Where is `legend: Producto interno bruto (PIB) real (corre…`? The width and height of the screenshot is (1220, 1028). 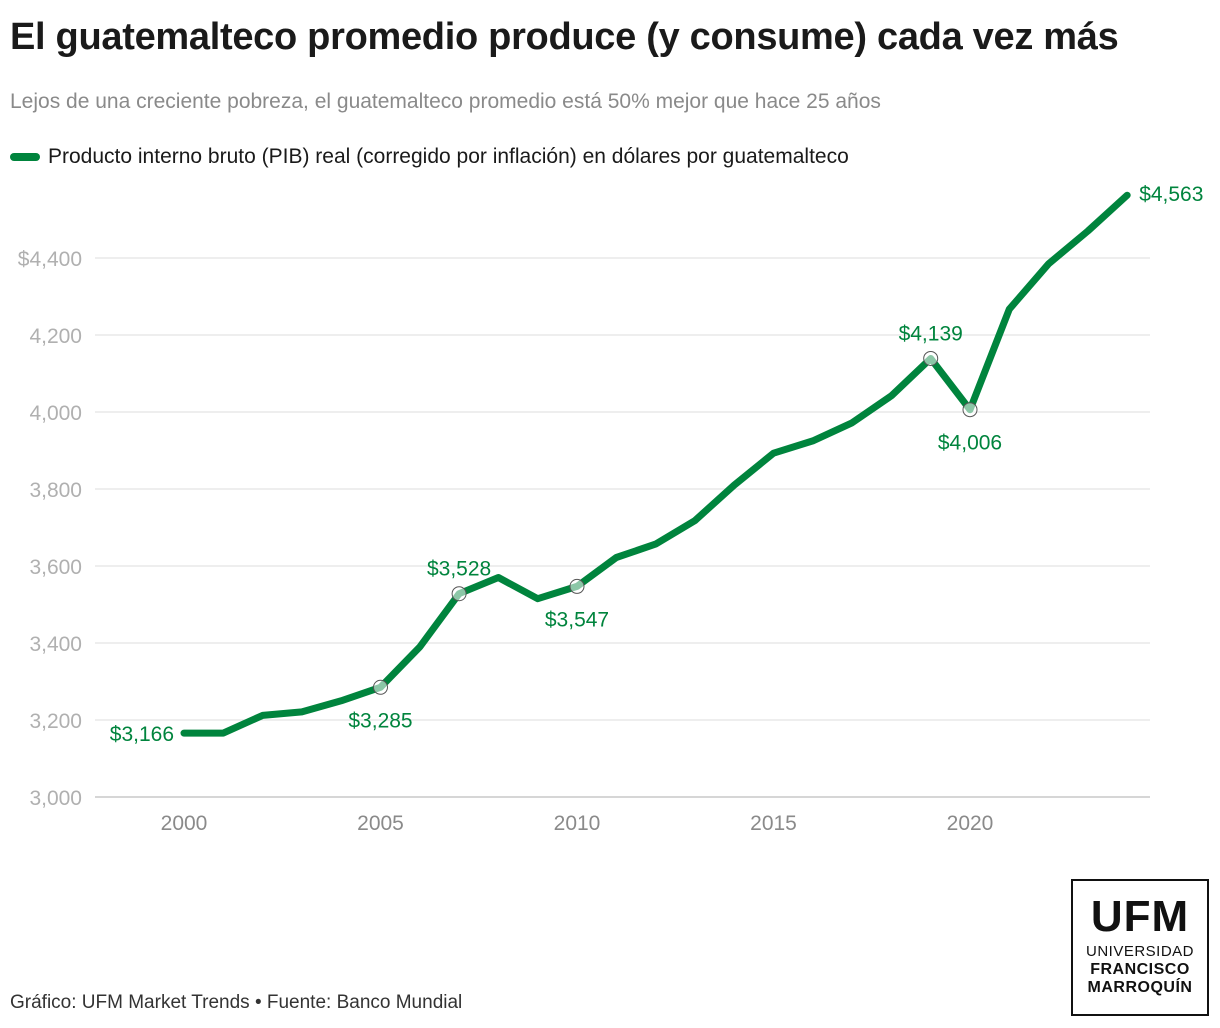 legend: Producto interno bruto (PIB) real (corre… is located at coordinates (429, 157).